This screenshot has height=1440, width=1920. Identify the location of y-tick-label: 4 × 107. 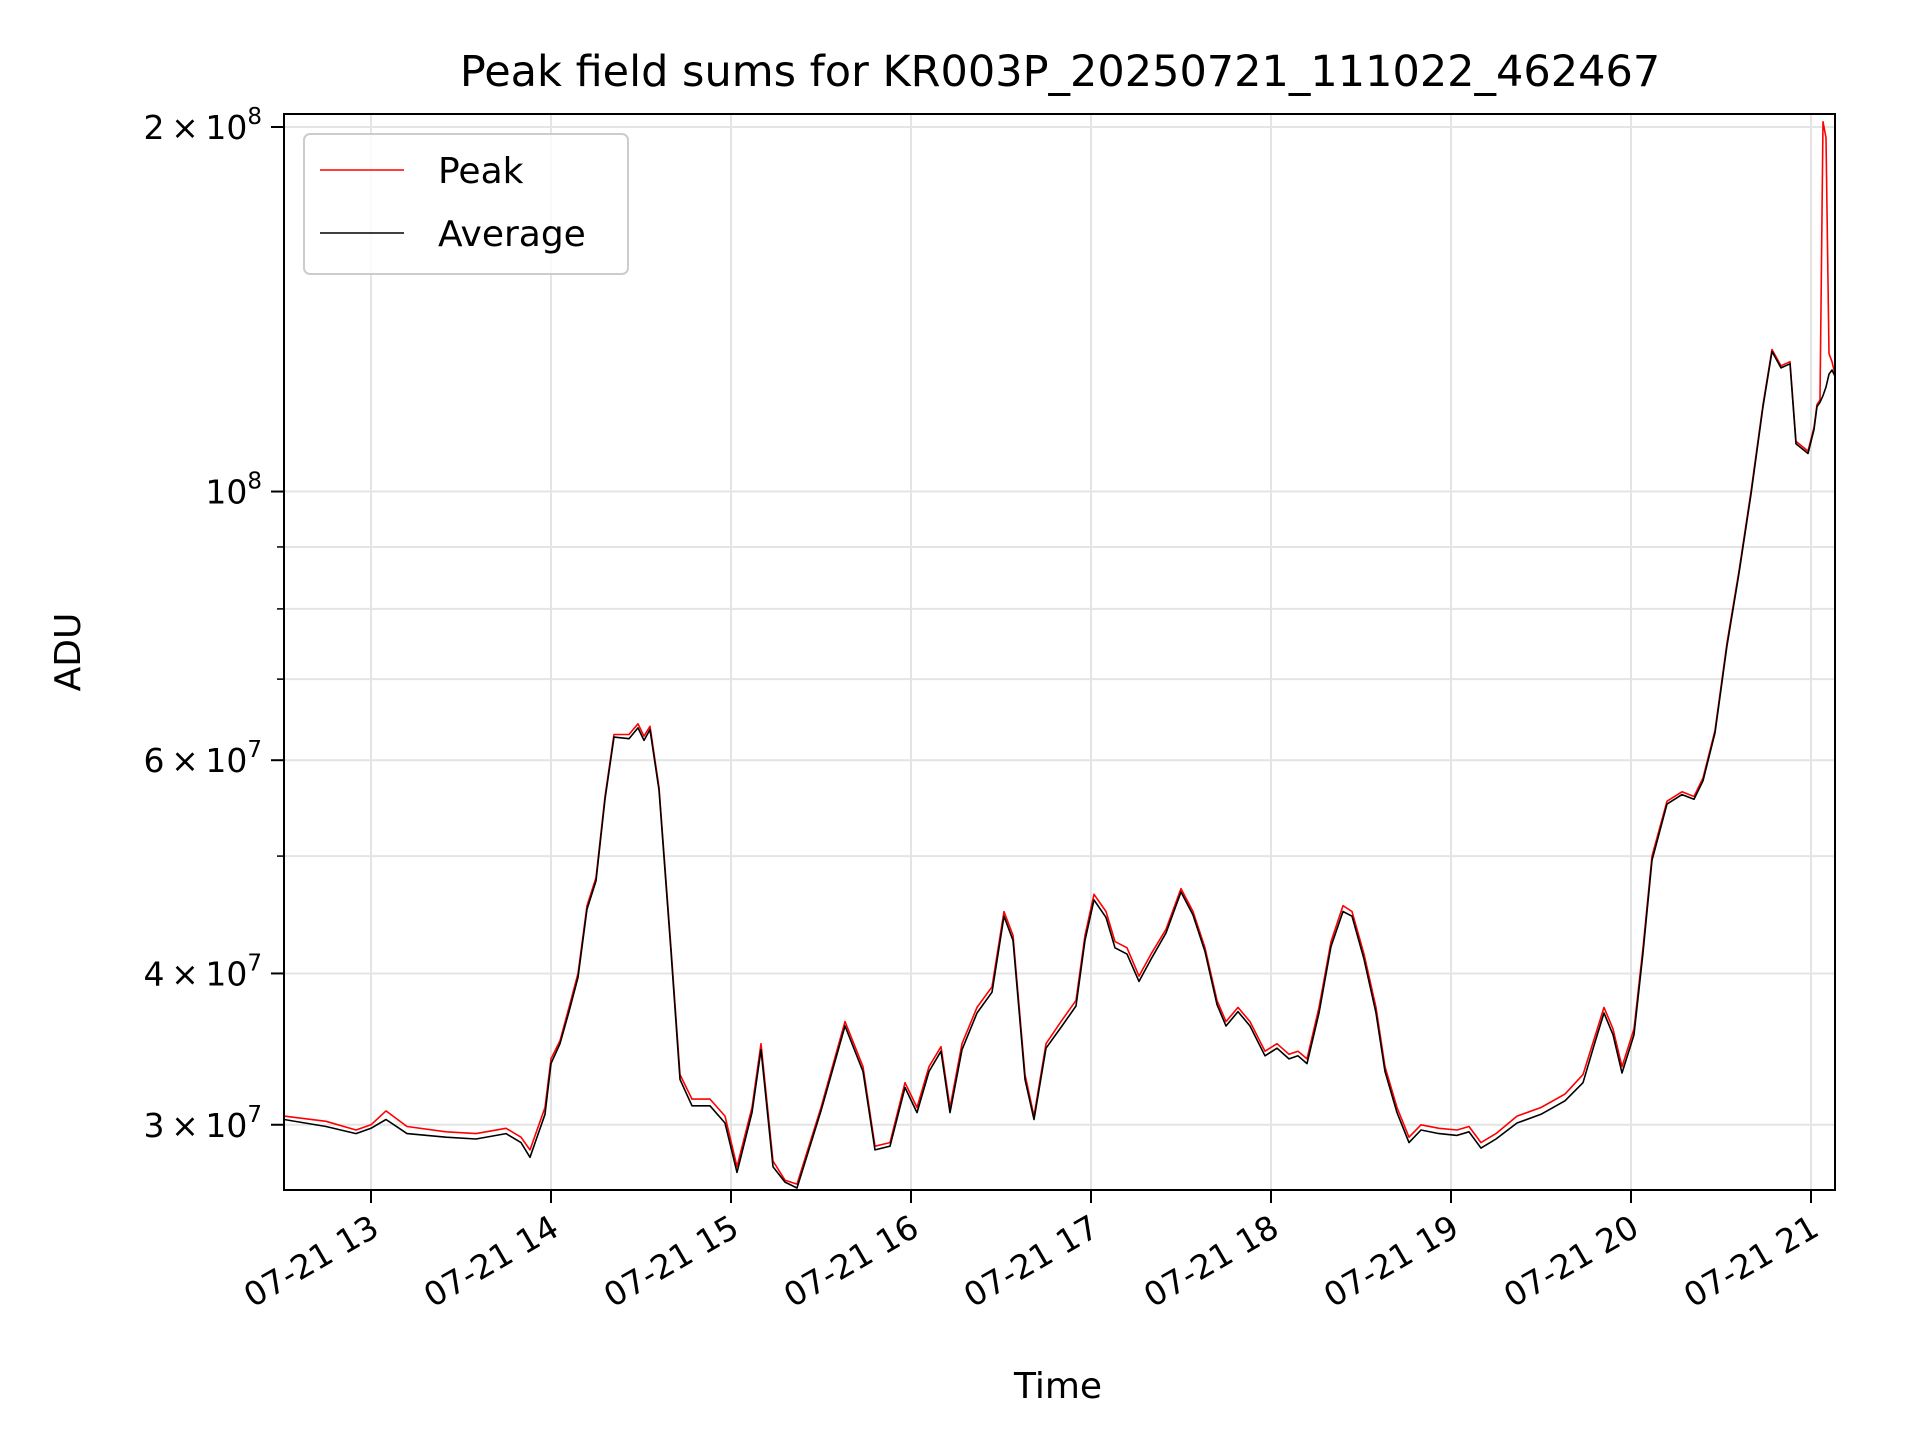
(203, 971).